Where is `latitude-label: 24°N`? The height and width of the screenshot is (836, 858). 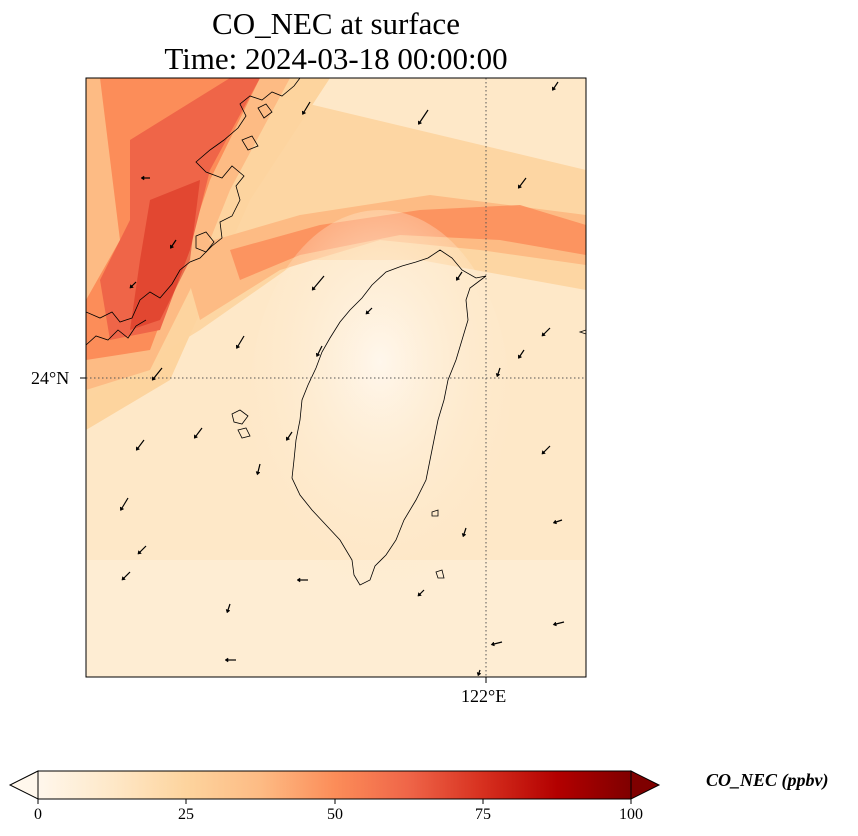 latitude-label: 24°N is located at coordinates (50, 378).